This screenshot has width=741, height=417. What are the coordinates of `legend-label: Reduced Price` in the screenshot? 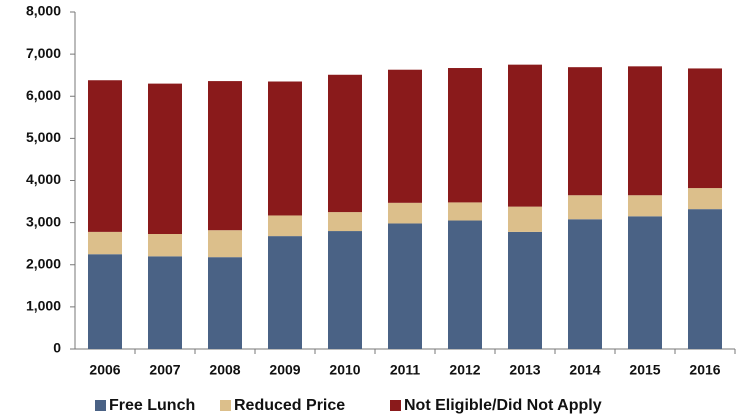 It's located at (289, 405).